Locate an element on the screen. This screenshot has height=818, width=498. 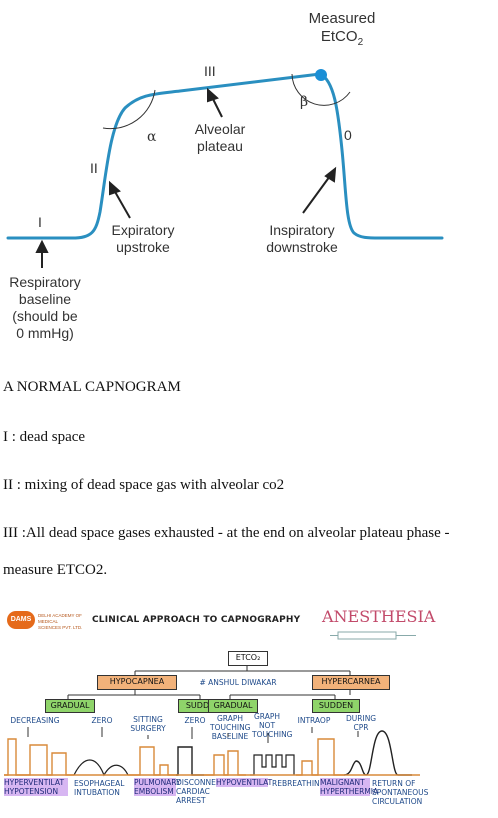
baseline-line1: Respiratory is located at coordinates (45, 282).